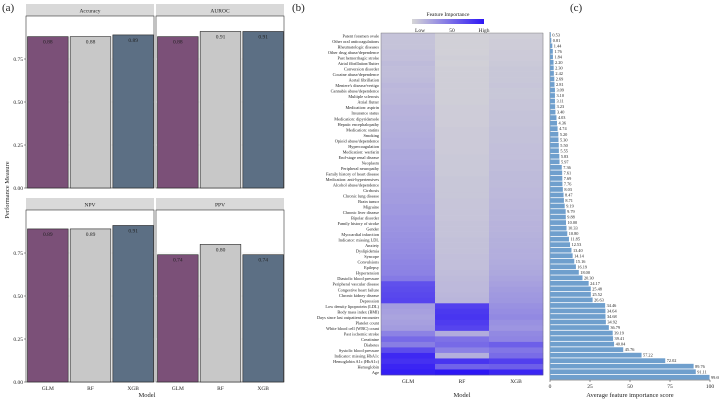 The height and width of the screenshot is (400, 719). I want to click on c-x-tick-label: 75, so click(670, 387).